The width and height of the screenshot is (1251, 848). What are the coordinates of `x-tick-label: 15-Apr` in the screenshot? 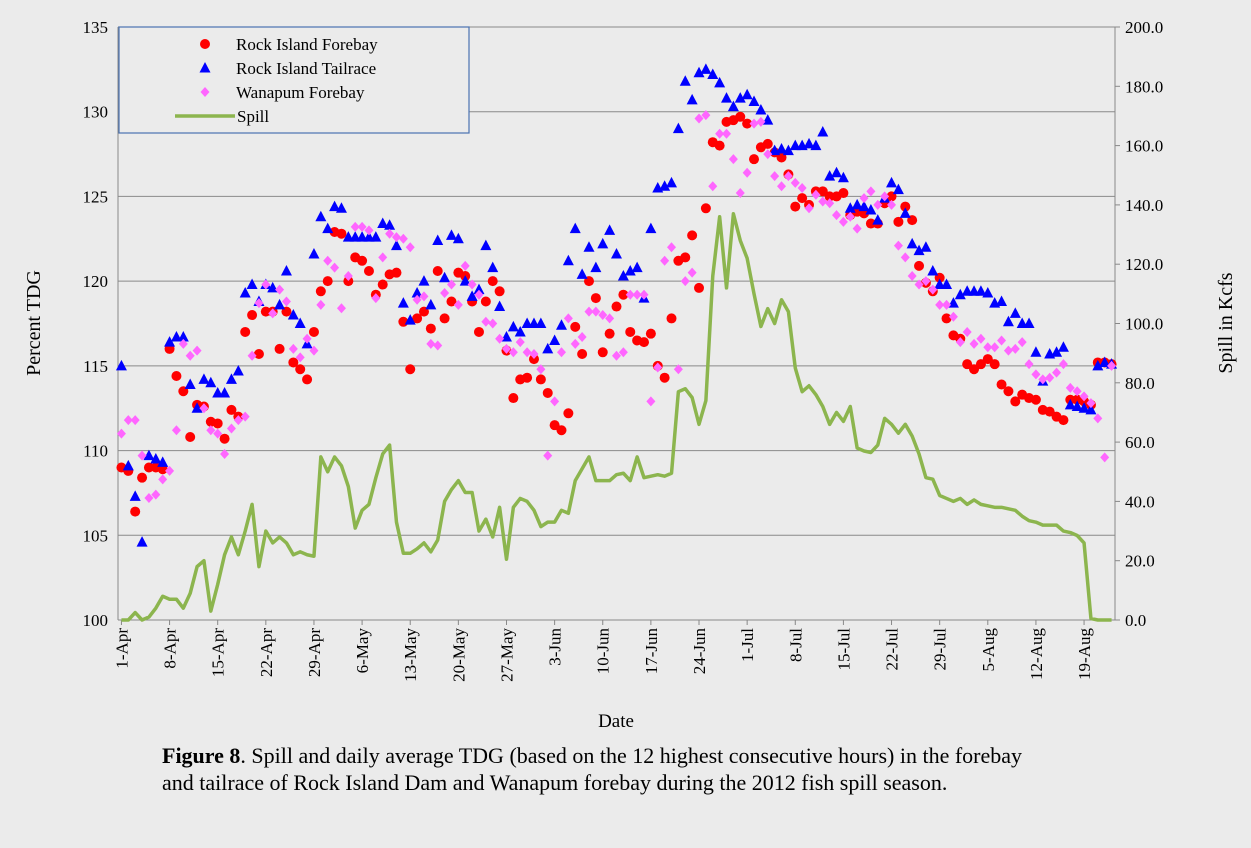 It's located at (218, 652).